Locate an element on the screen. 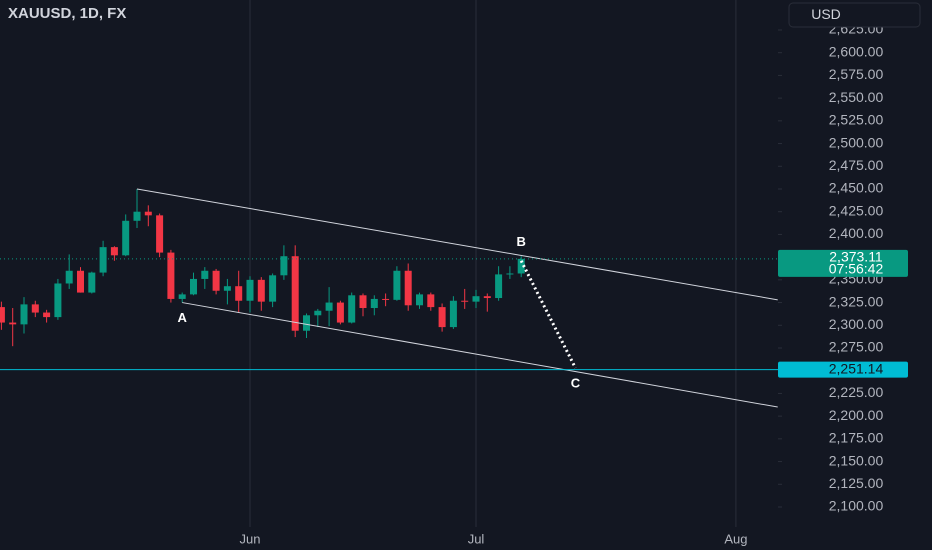 This screenshot has width=932, height=550. y-tick-label: 2,275.00 is located at coordinates (856, 347).